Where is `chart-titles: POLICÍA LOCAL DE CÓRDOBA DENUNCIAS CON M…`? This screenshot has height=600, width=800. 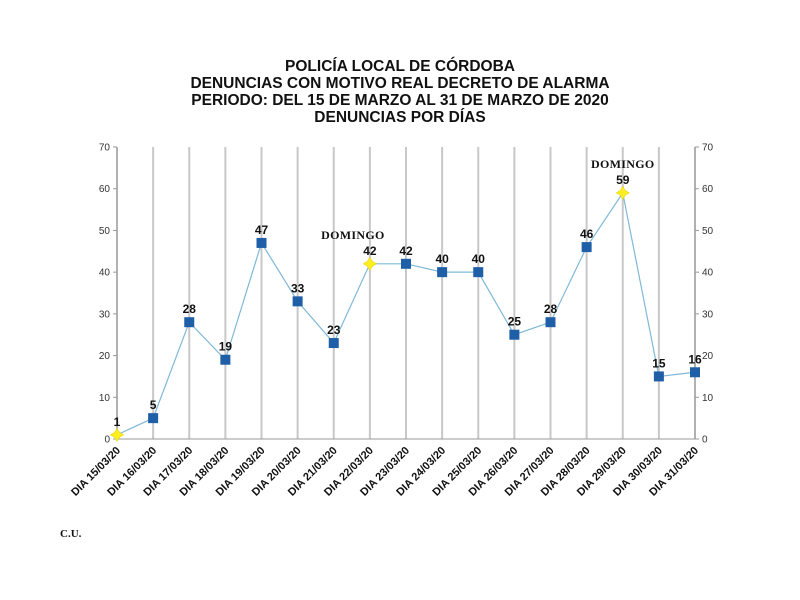 chart-titles: POLICÍA LOCAL DE CÓRDOBA DENUNCIAS CON M… is located at coordinates (400, 92).